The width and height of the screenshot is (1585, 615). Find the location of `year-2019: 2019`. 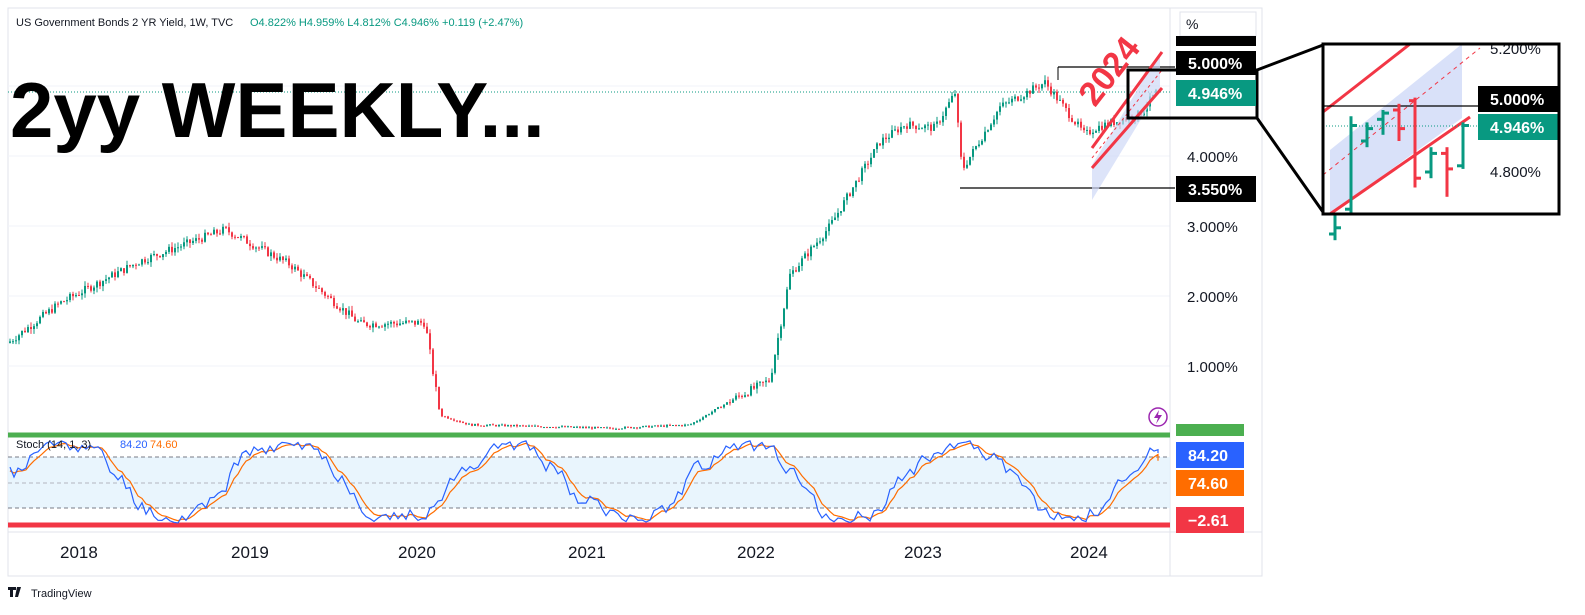

year-2019: 2019 is located at coordinates (250, 552).